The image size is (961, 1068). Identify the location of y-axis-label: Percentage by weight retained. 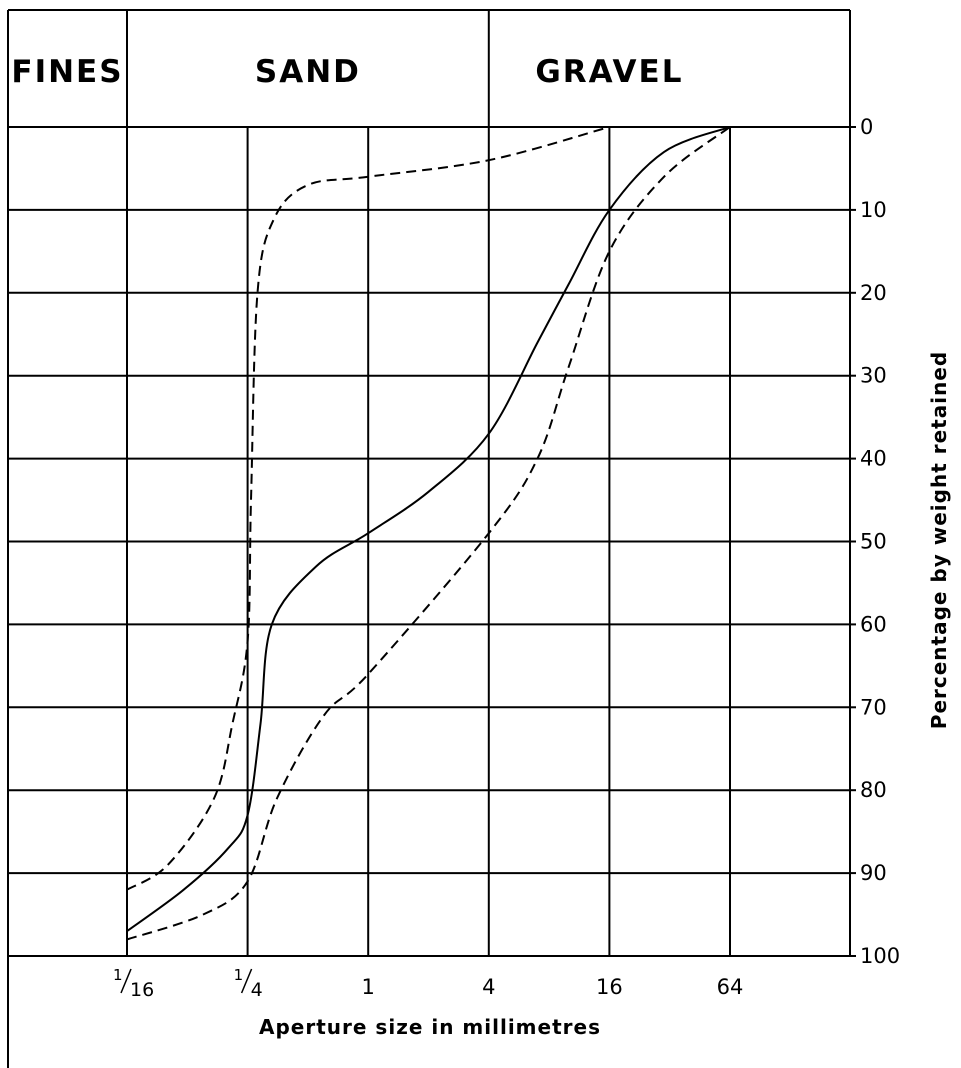
(939, 540).